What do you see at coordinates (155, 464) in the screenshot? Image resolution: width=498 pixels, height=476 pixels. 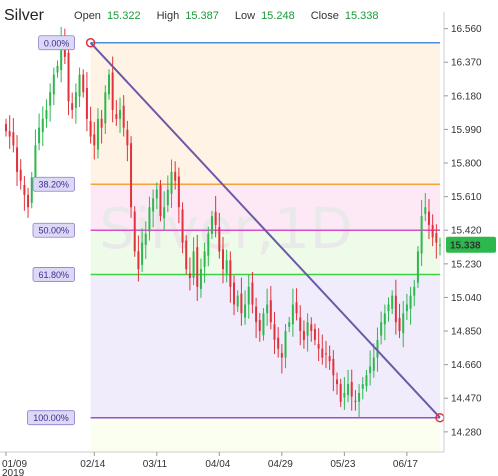 I see `time-tick-label: 03/11` at bounding box center [155, 464].